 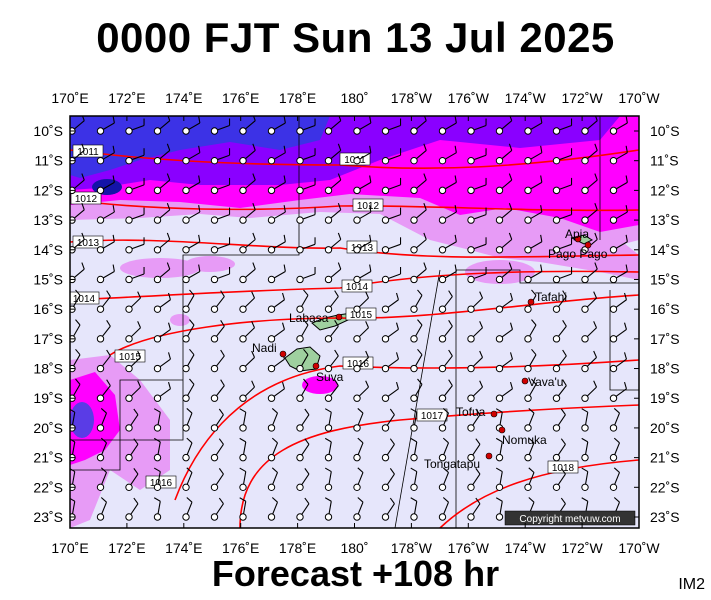 I want to click on place-label: Tafahi, so click(x=551, y=297).